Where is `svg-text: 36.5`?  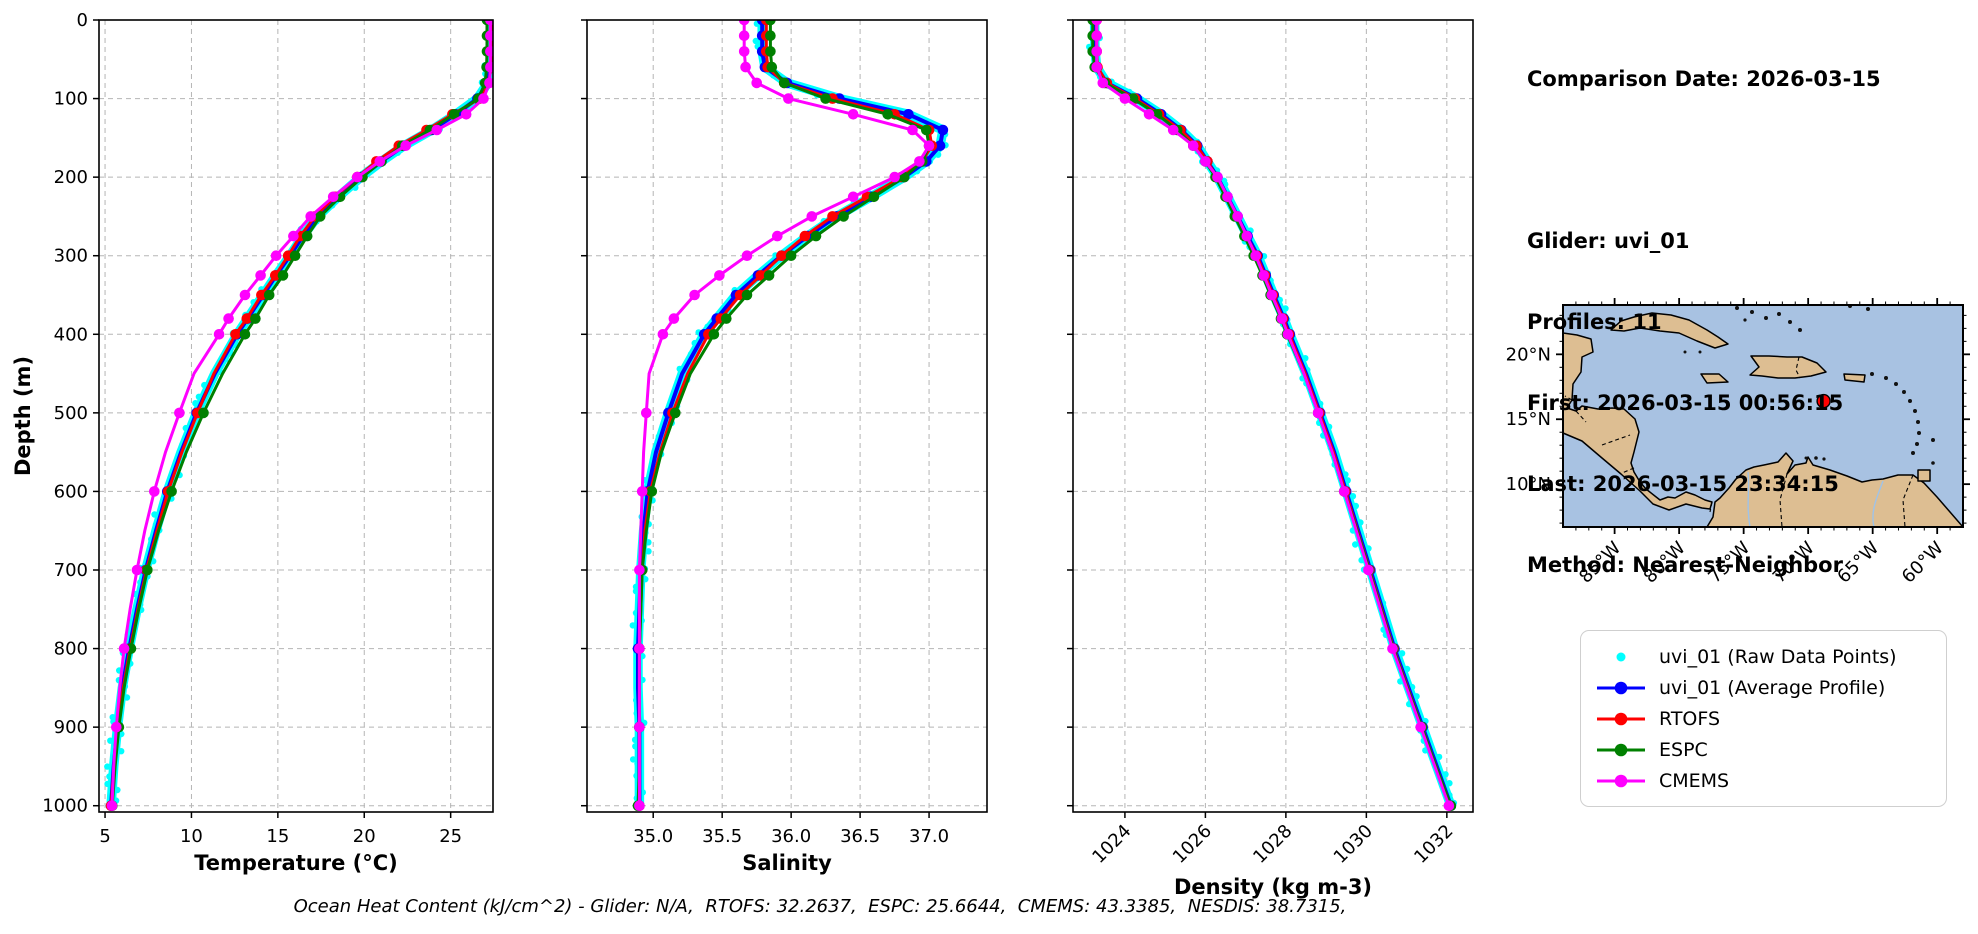
svg-text: 36.5 is located at coordinates (860, 836).